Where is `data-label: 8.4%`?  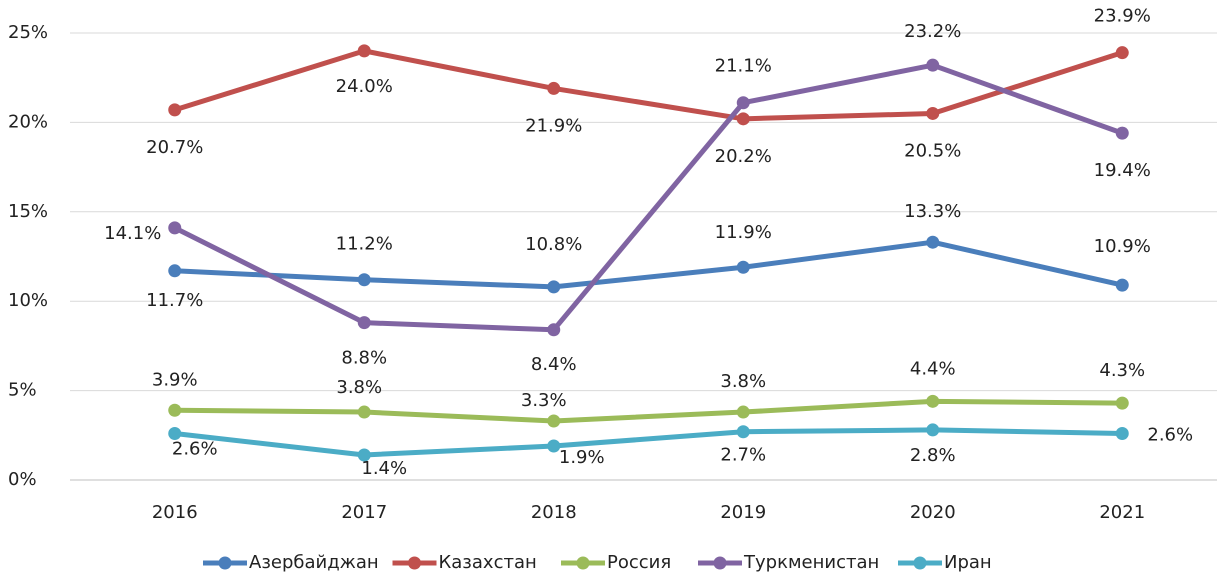 data-label: 8.4% is located at coordinates (554, 364).